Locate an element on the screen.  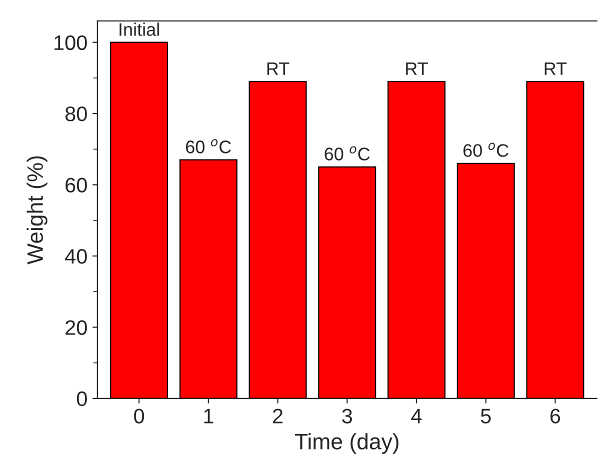
annotation: Initial is located at coordinates (139, 29).